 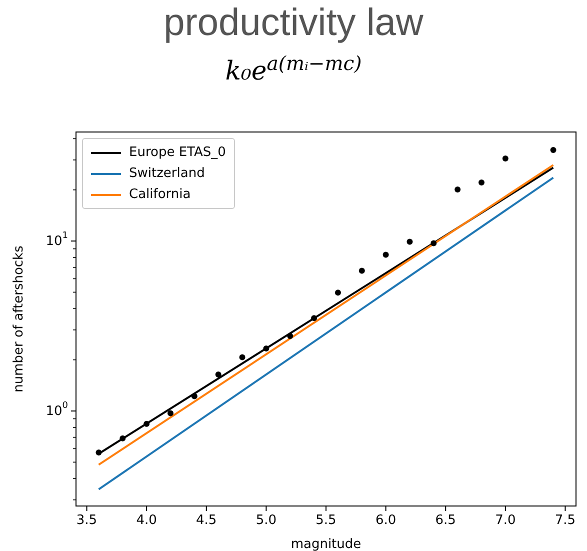 I want to click on x-tick-label: 5.5, so click(x=326, y=520).